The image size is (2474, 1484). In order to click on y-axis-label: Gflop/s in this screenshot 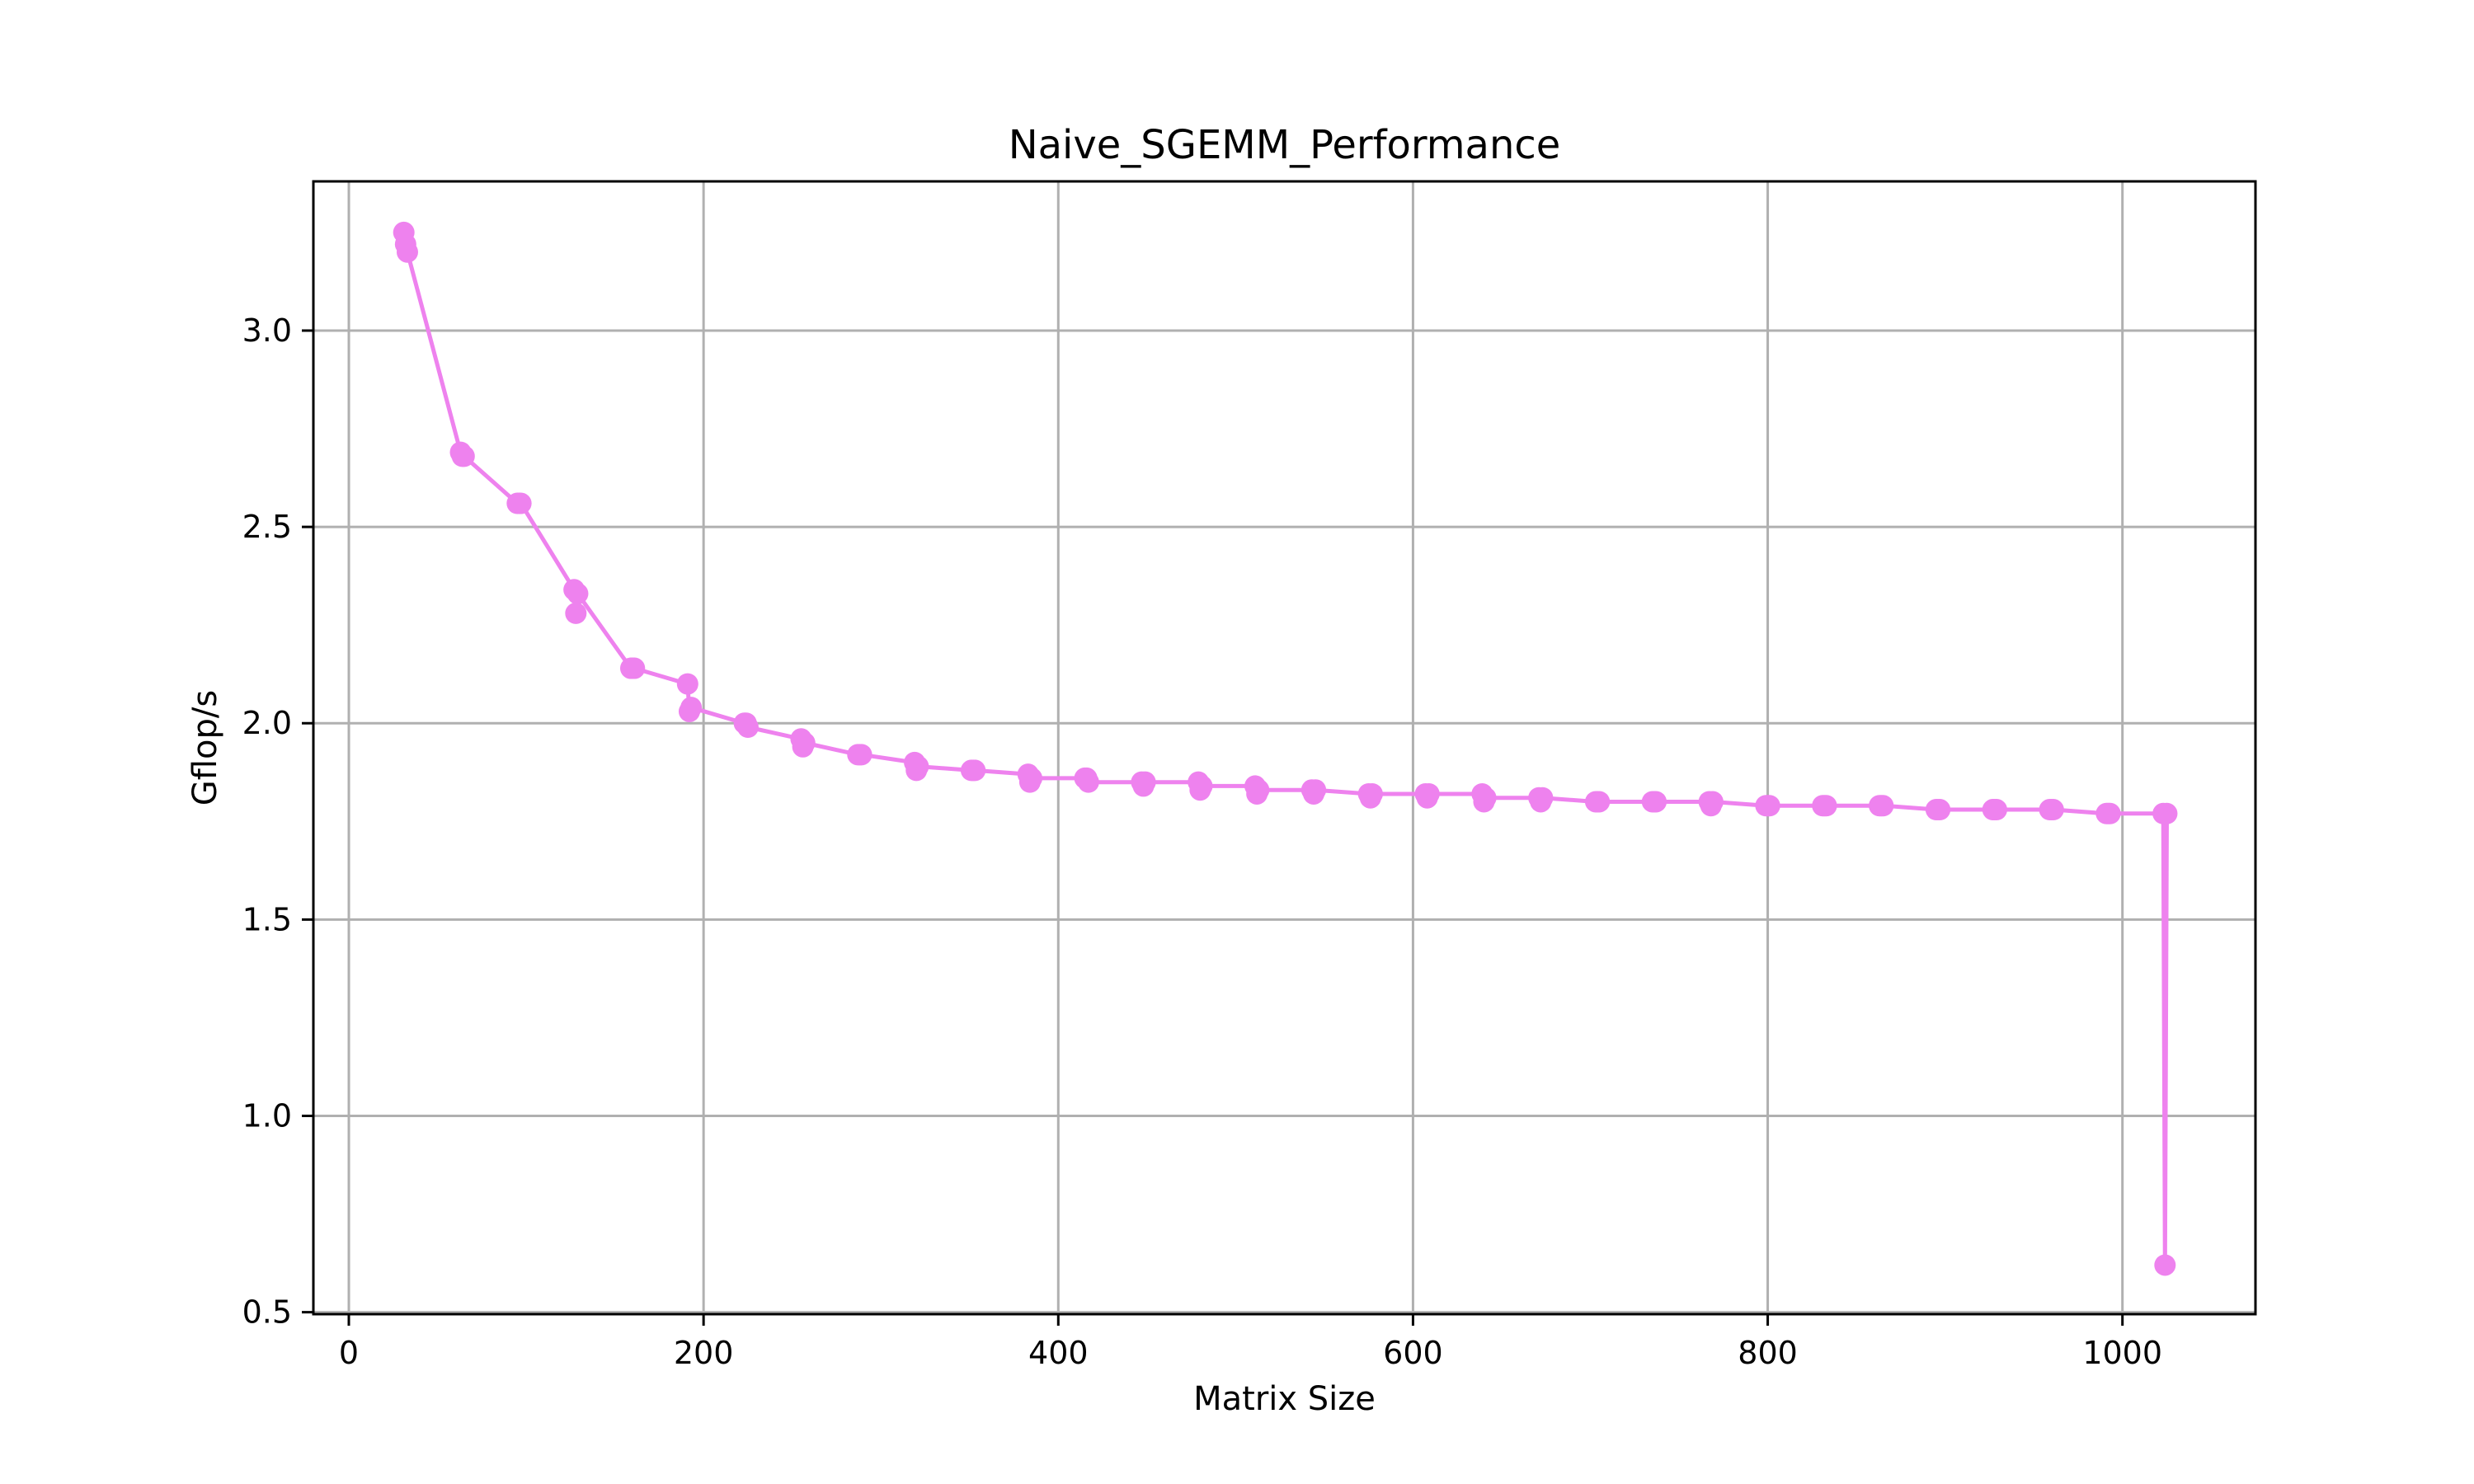, I will do `click(205, 747)`.